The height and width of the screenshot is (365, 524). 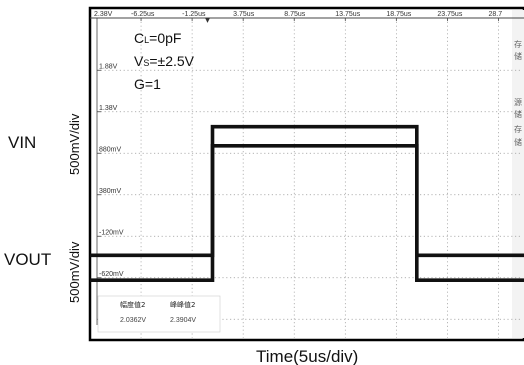 I want to click on time-tick-label: 13.75us, so click(x=347, y=14).